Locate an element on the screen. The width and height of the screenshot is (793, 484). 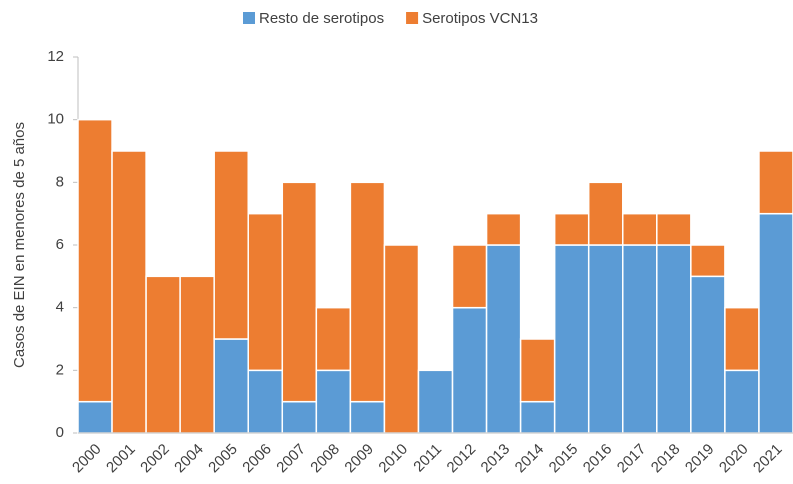
y-tick-label: 12 is located at coordinates (55, 56).